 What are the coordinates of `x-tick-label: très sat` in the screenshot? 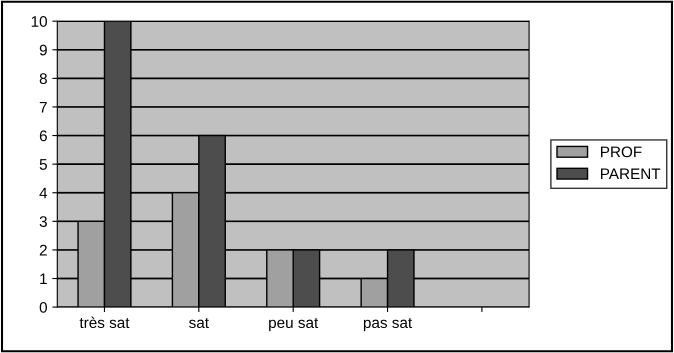 It's located at (105, 322).